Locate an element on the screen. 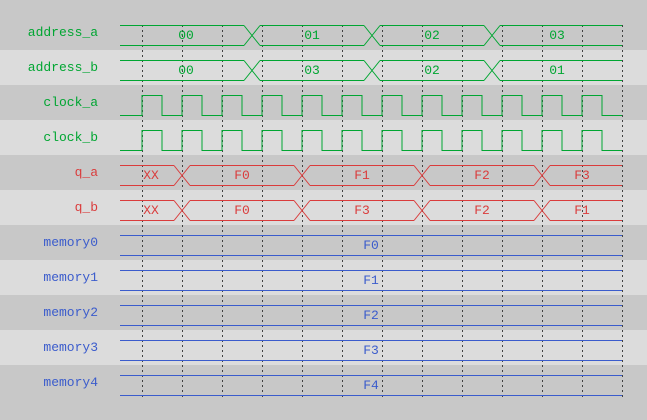  row-band-memory3 is located at coordinates (323, 347).